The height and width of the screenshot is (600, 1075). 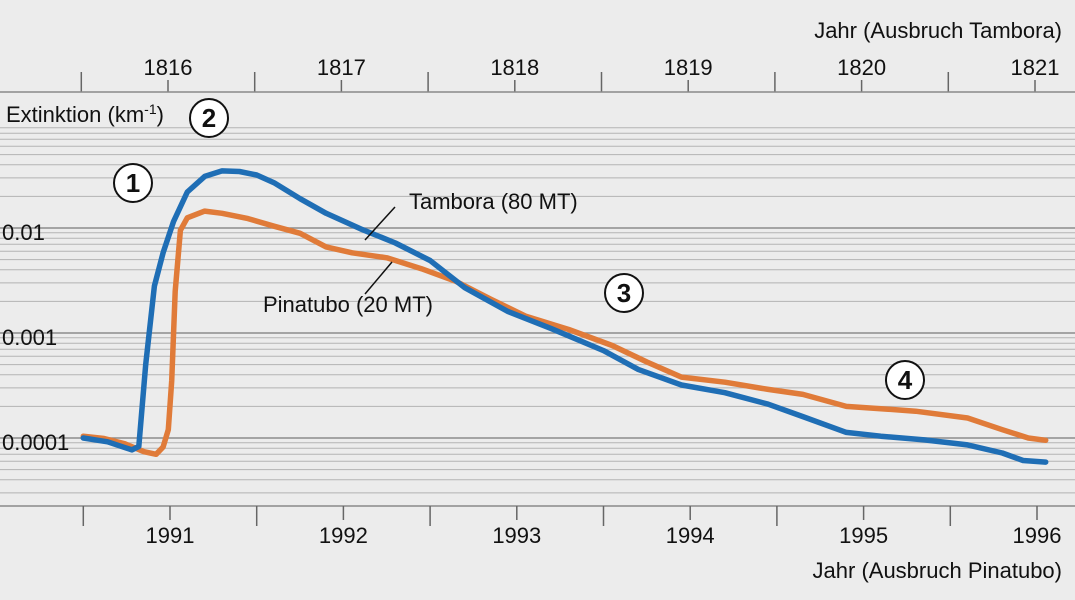 I want to click on bottom-tick-label: 1993, so click(x=516, y=535).